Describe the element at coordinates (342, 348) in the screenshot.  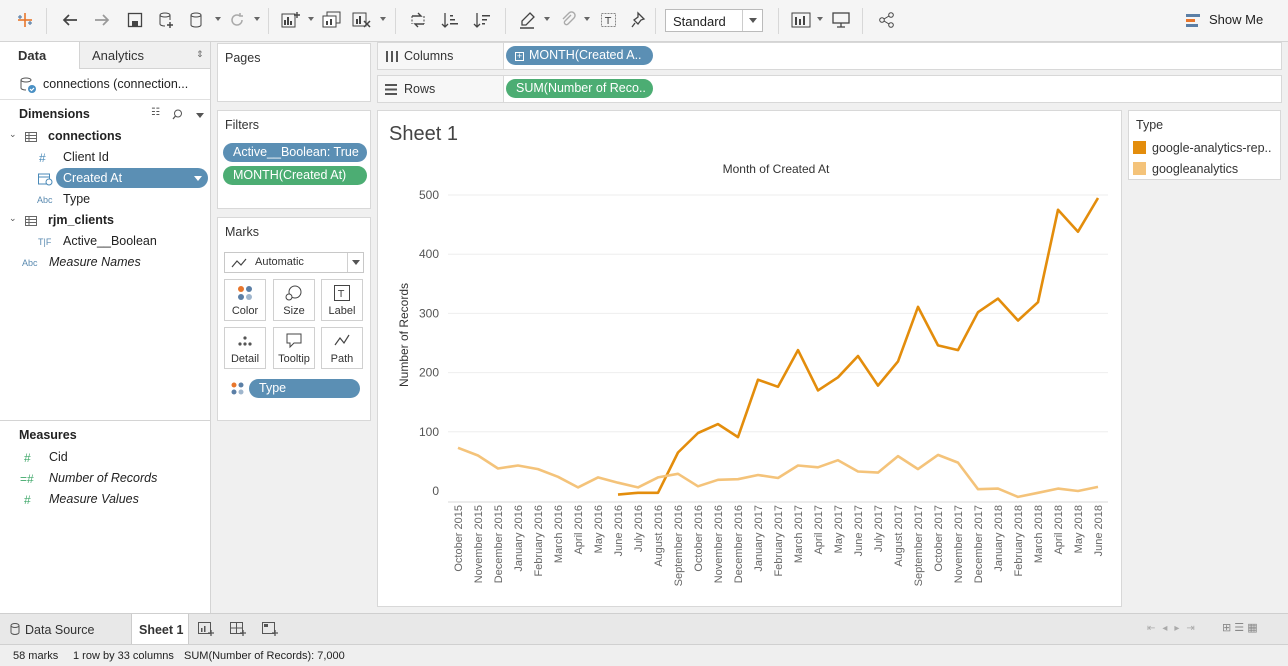
I see `path-button: Path` at that location.